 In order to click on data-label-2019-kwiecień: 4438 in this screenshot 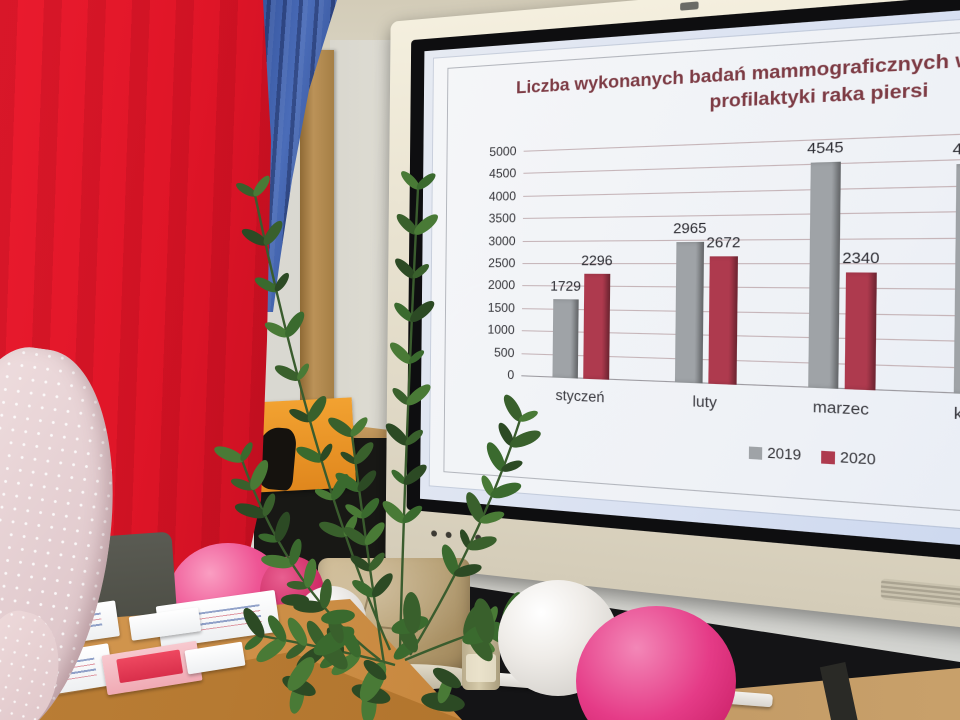, I will do `click(956, 148)`.